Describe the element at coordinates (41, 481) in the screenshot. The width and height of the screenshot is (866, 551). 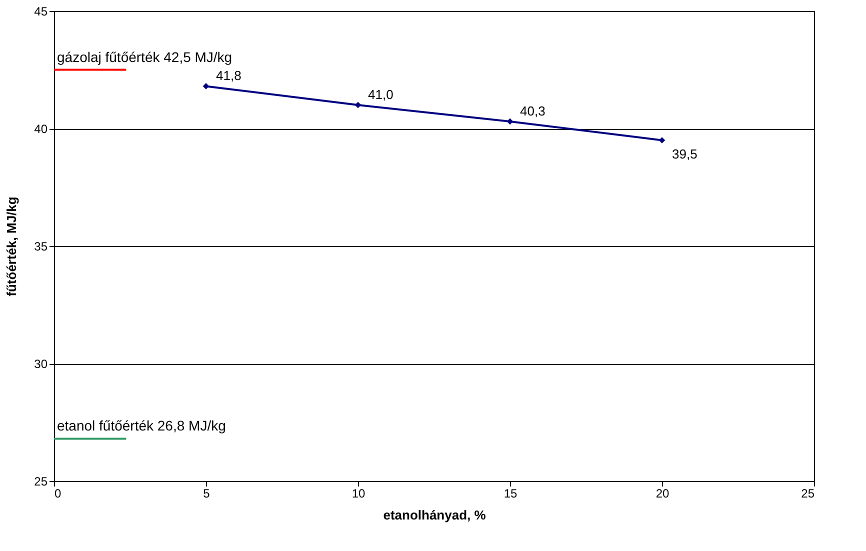
I see `y-tick-label: 25` at that location.